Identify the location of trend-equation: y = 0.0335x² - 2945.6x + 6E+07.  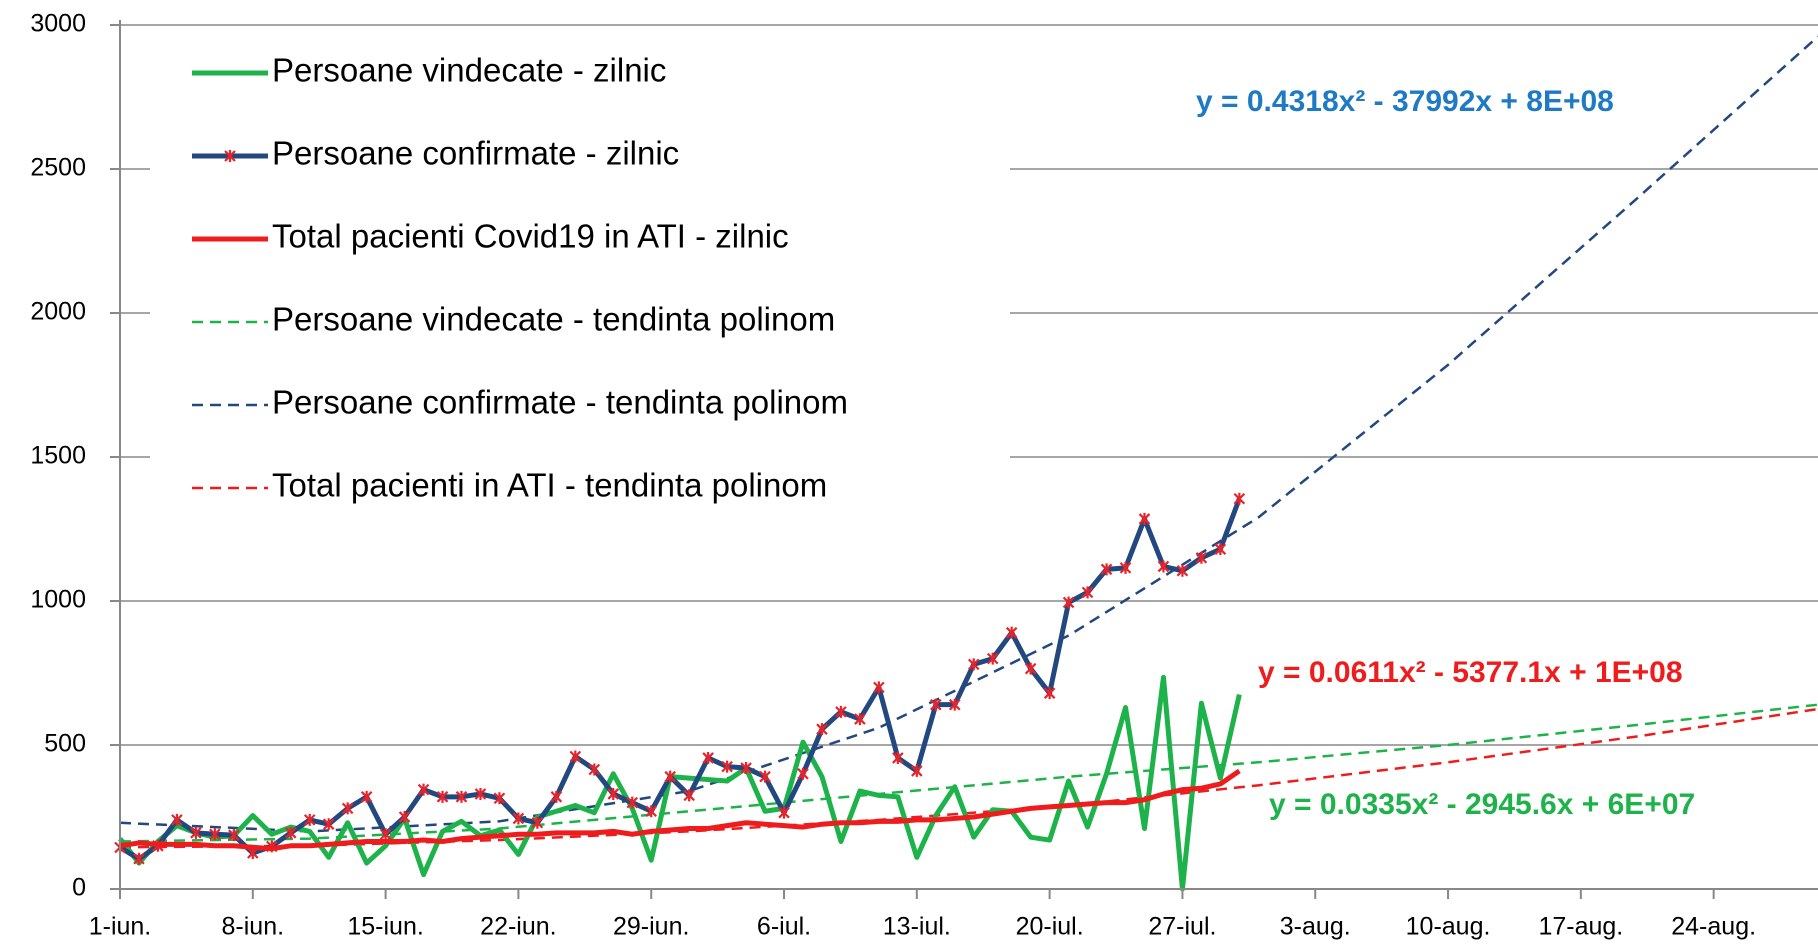
(1482, 804).